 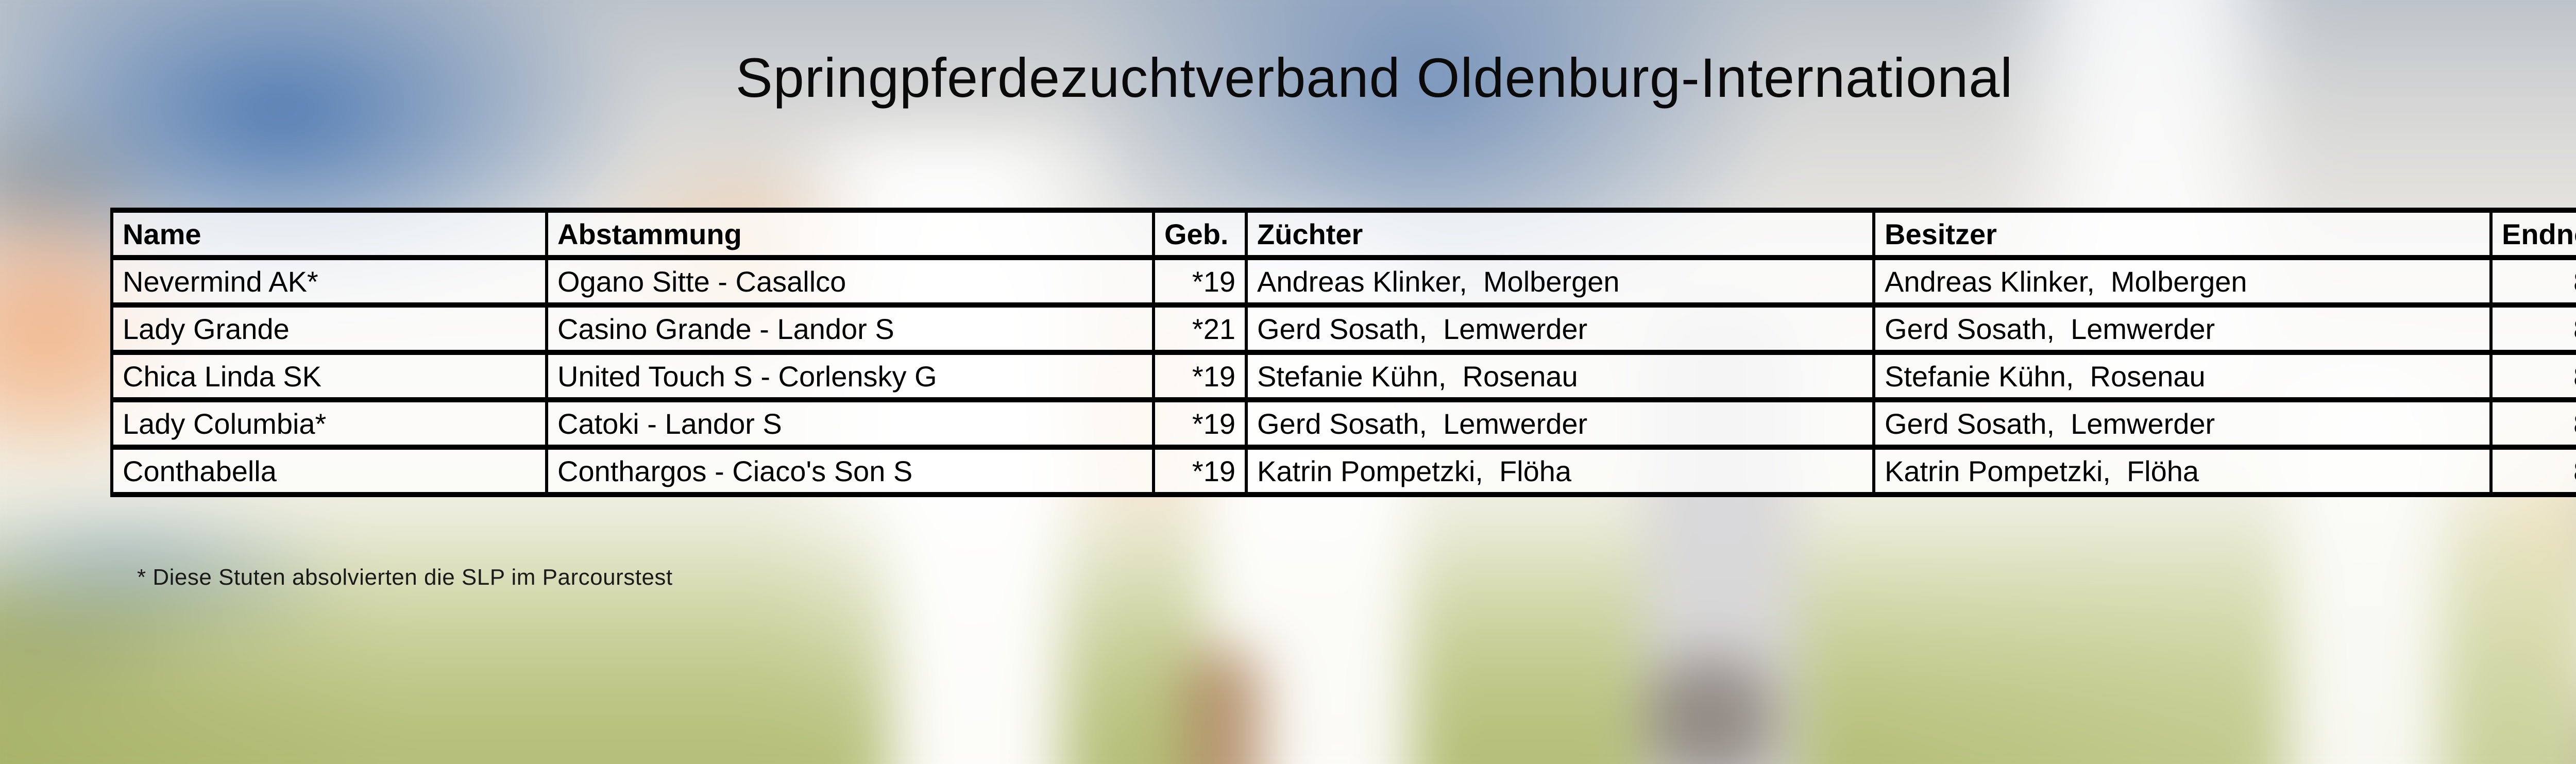 I want to click on cell-abstammung: Ogano Sitte - Casallco, so click(x=850, y=282).